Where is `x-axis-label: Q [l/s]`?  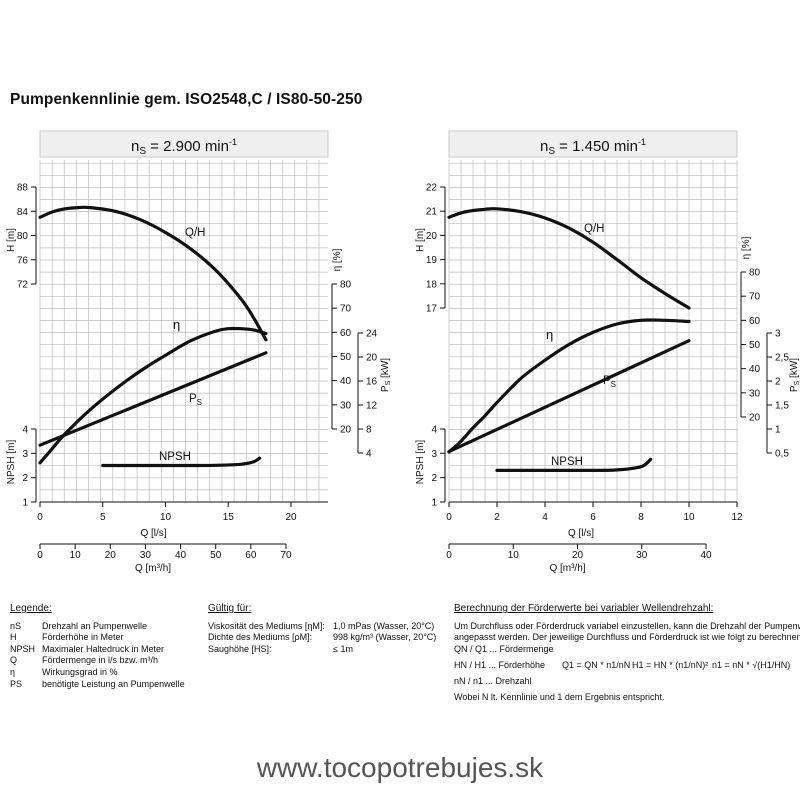 x-axis-label: Q [l/s] is located at coordinates (581, 533).